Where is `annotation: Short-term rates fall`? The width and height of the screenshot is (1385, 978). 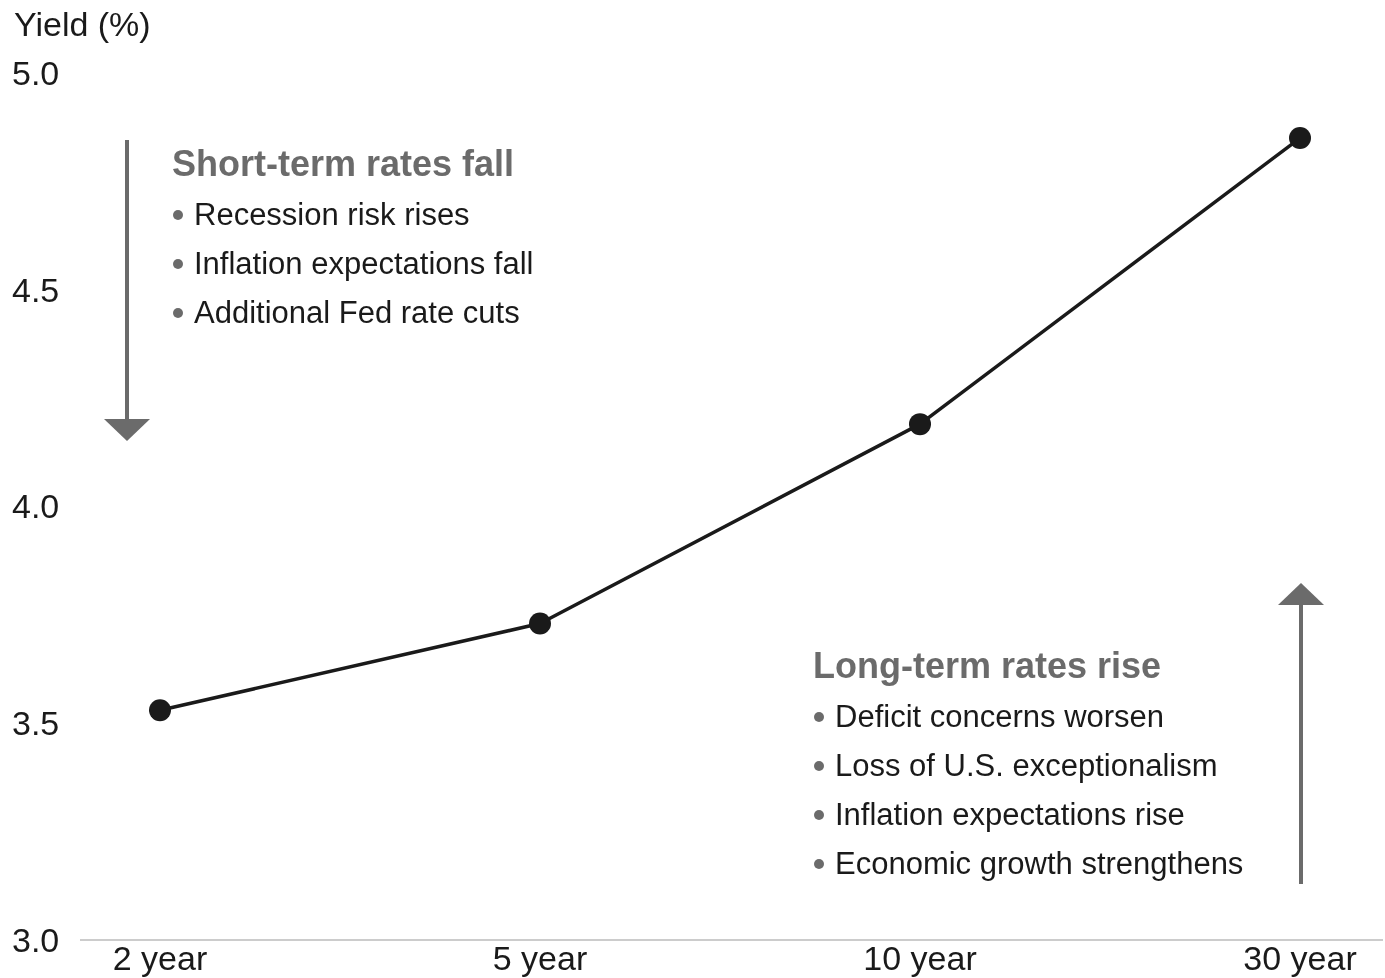 annotation: Short-term rates fall is located at coordinates (343, 163).